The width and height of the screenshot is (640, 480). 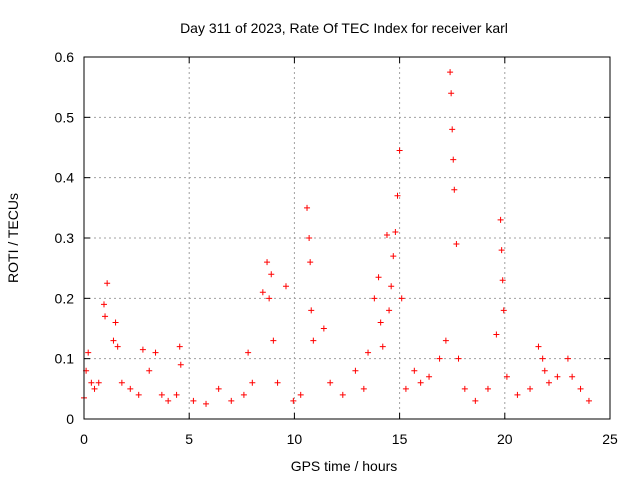 What do you see at coordinates (13, 238) in the screenshot?
I see `y-axis-label: ROTI / TECUs` at bounding box center [13, 238].